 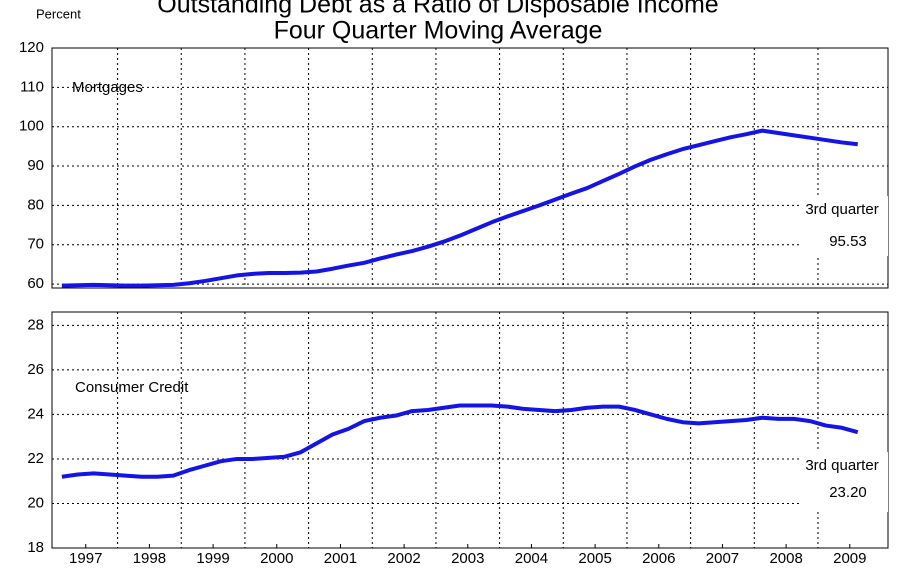 What do you see at coordinates (32, 86) in the screenshot?
I see `y-tick-label: 110` at bounding box center [32, 86].